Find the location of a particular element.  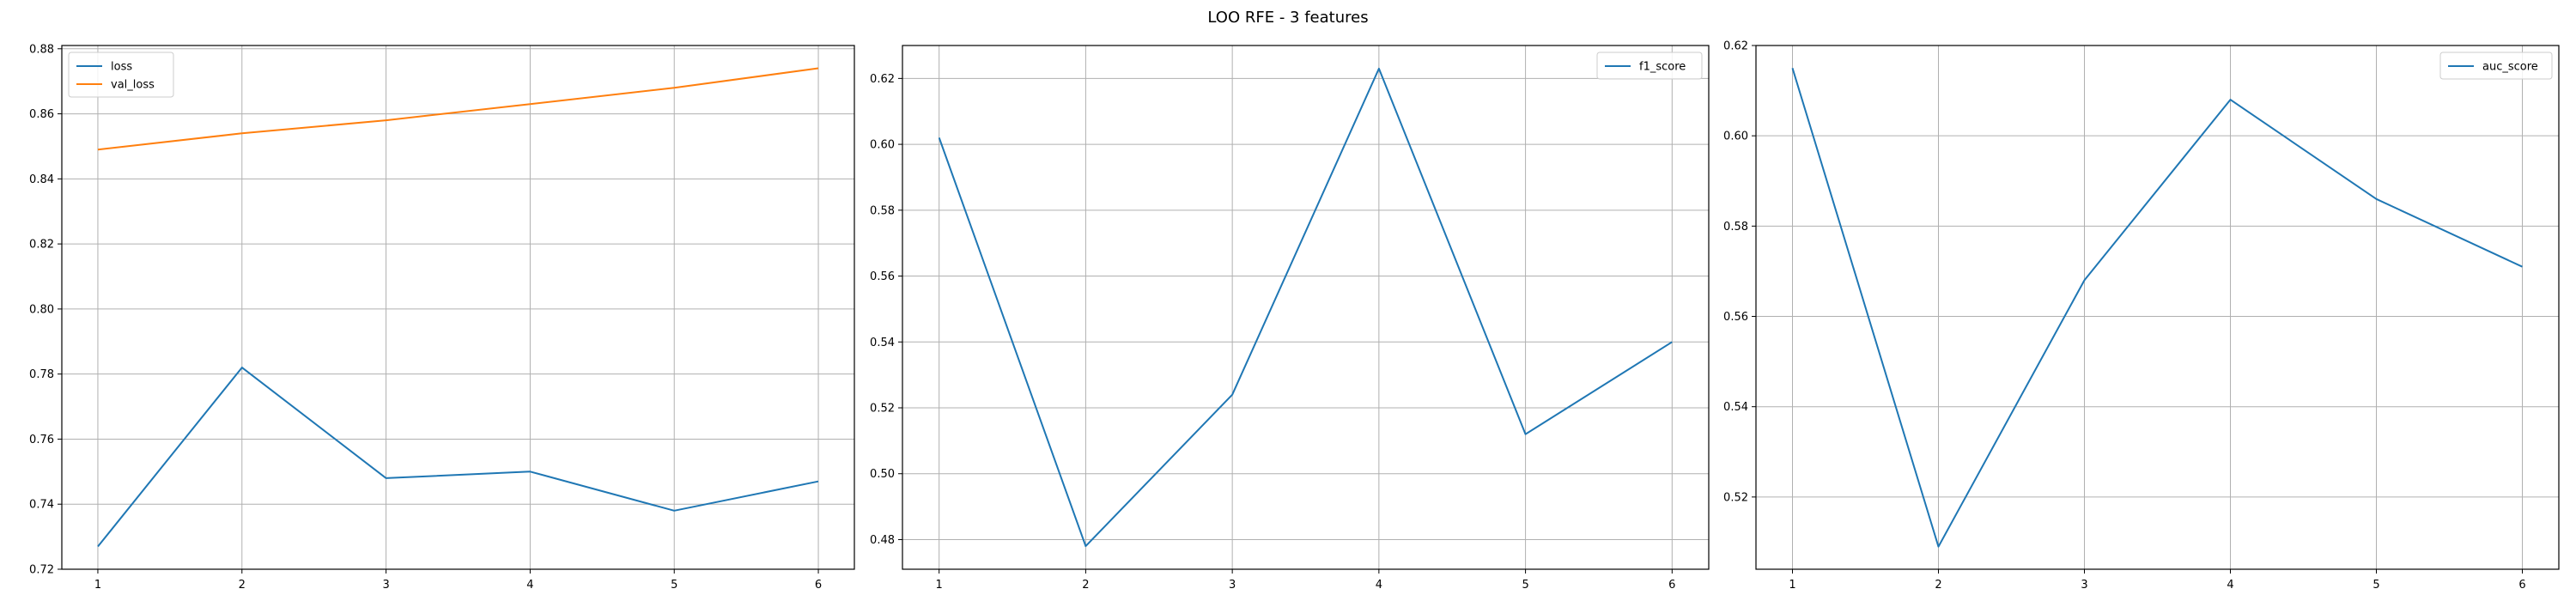

legend: auc_score is located at coordinates (2496, 66).